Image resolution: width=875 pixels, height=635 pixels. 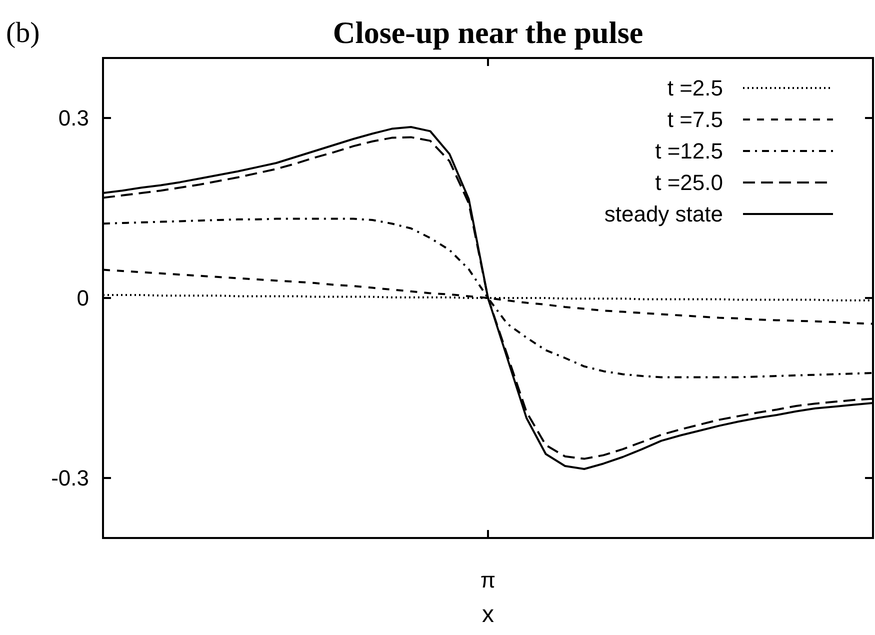 I want to click on legend-label: t =25.0, so click(x=689, y=182).